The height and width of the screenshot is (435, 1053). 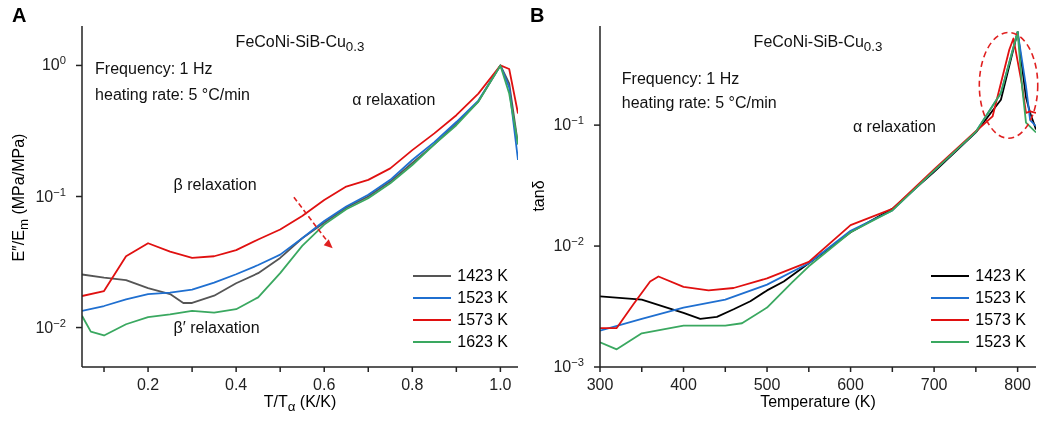 What do you see at coordinates (236, 384) in the screenshot?
I see `x-tick-label: 0.4` at bounding box center [236, 384].